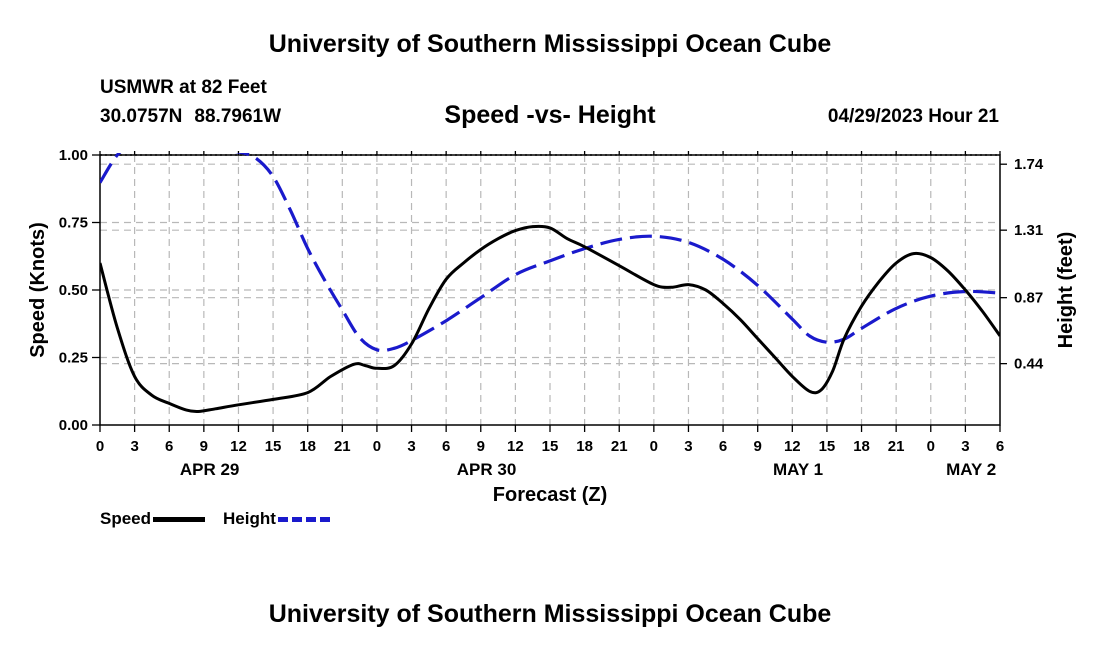 Image resolution: width=1100 pixels, height=650 pixels. Describe the element at coordinates (73, 290) in the screenshot. I see `y-tick-label: 0.50` at that location.